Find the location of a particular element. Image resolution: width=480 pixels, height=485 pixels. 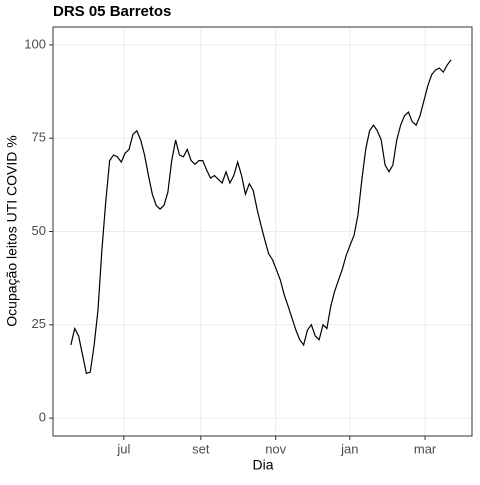

x-tick-label: mar is located at coordinates (425, 448).